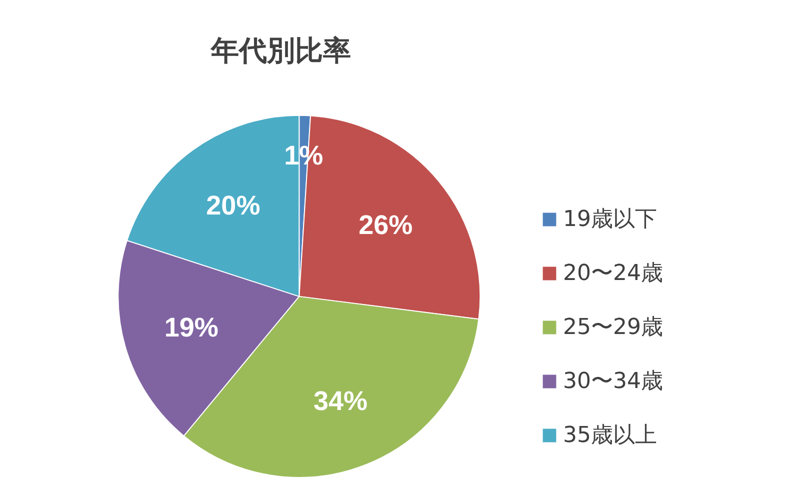  I want to click on legend-label: 19歳以下, so click(610, 220).